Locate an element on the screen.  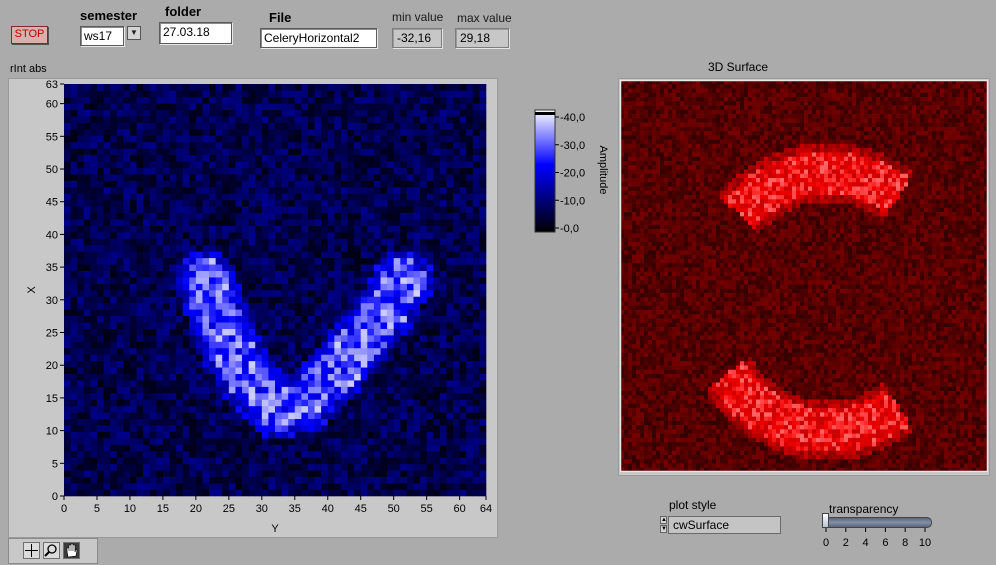
transparency-scale: 0 2 4 6 8 10 is located at coordinates (877, 538).